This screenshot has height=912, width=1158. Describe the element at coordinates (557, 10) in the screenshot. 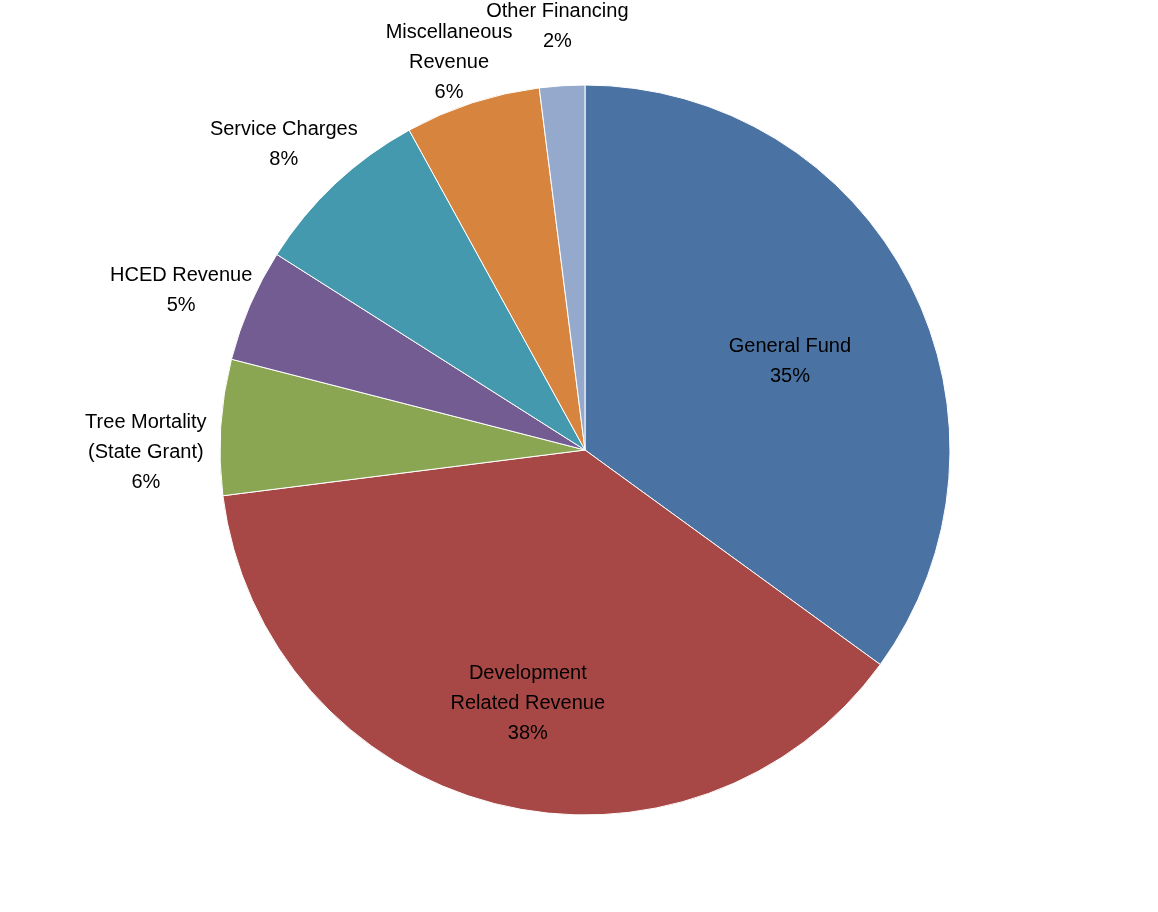

I see `slice-label: Other Financing` at that location.